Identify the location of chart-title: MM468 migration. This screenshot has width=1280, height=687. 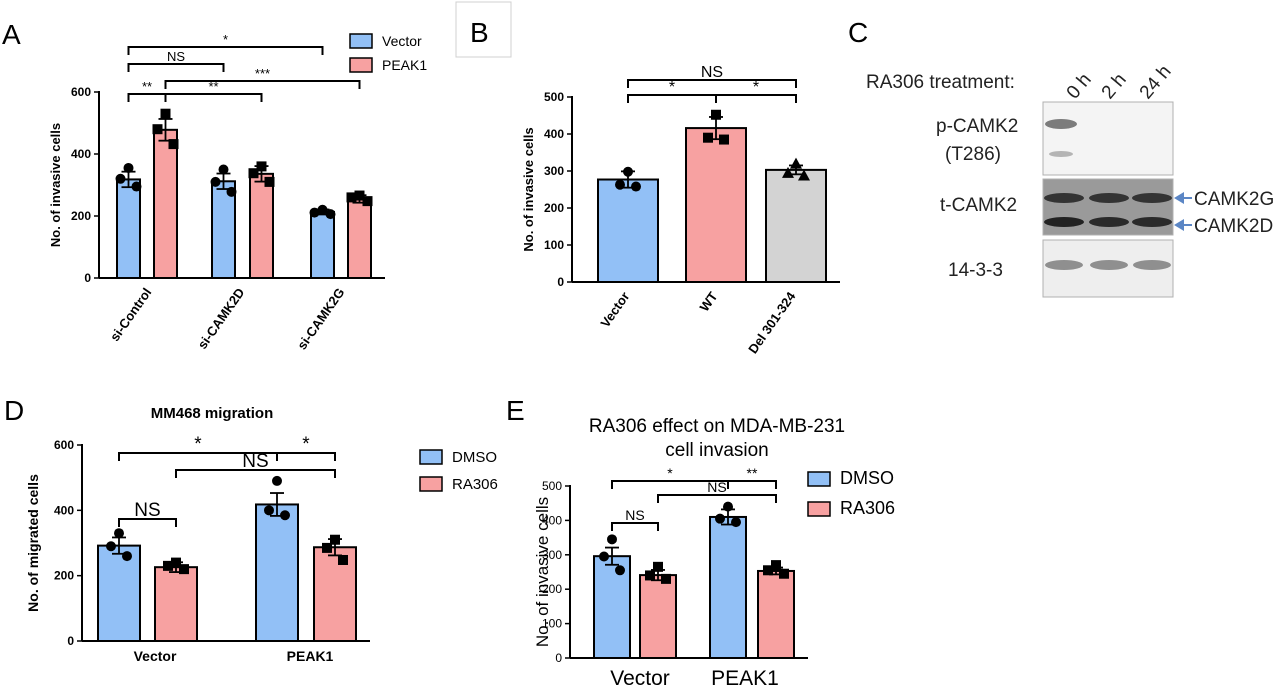
(212, 413).